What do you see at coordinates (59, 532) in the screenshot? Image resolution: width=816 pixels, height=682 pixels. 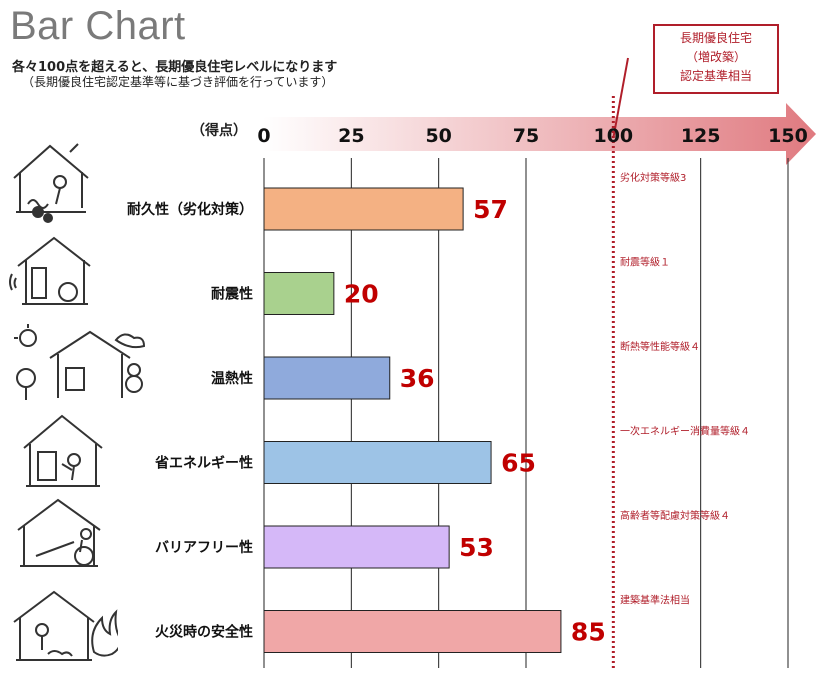 I see `house-wheelchair-icon` at bounding box center [59, 532].